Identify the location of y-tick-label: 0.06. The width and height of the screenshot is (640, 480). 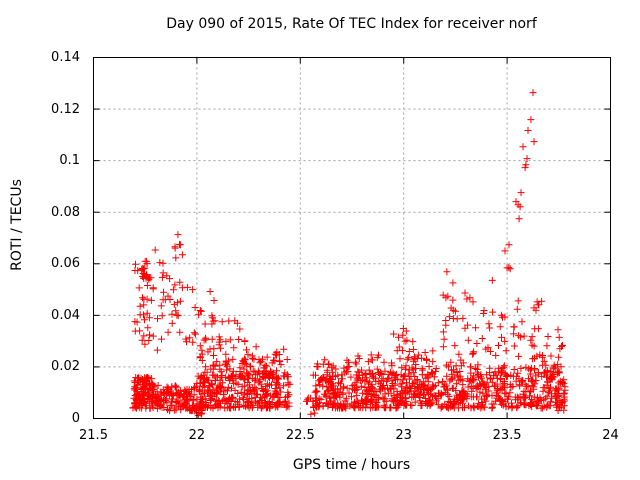
(65, 264).